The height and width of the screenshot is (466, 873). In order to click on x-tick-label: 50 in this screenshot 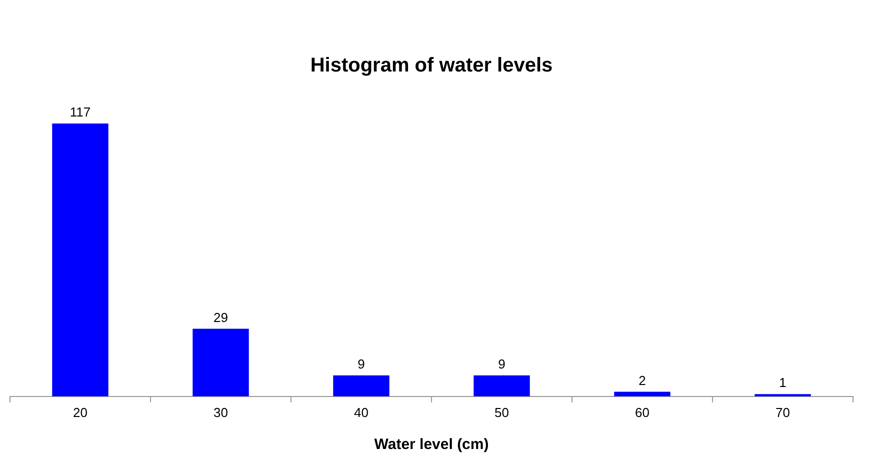, I will do `click(501, 412)`.